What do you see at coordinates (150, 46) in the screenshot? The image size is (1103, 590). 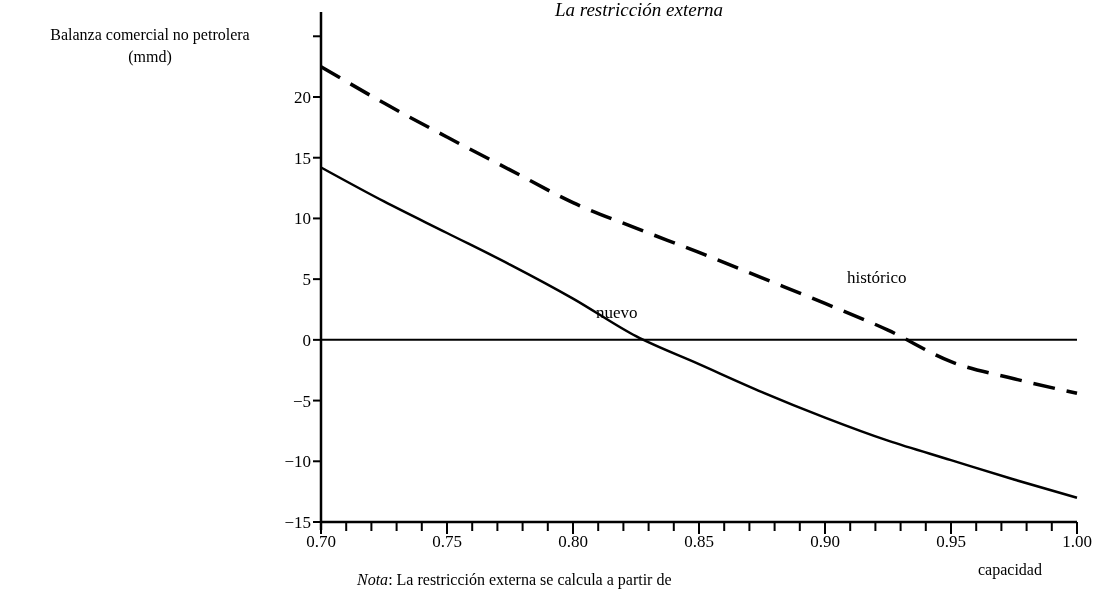 I see `y-axis-title: Balanza comercial no petrolera (mmd)` at bounding box center [150, 46].